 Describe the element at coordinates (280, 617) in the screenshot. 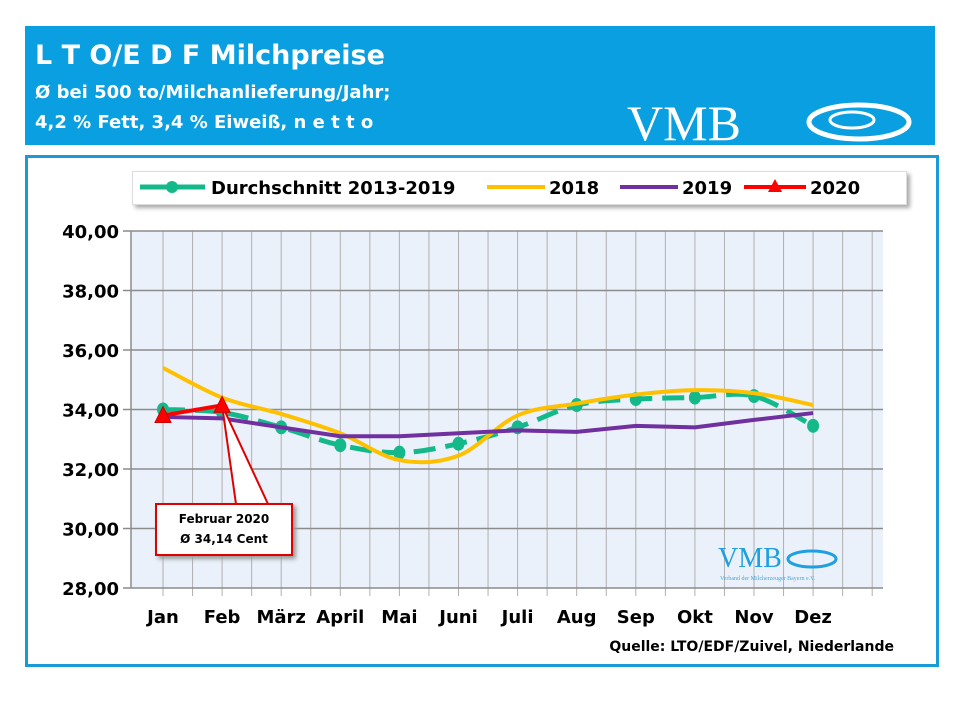

I see `x-tick-label: März` at that location.